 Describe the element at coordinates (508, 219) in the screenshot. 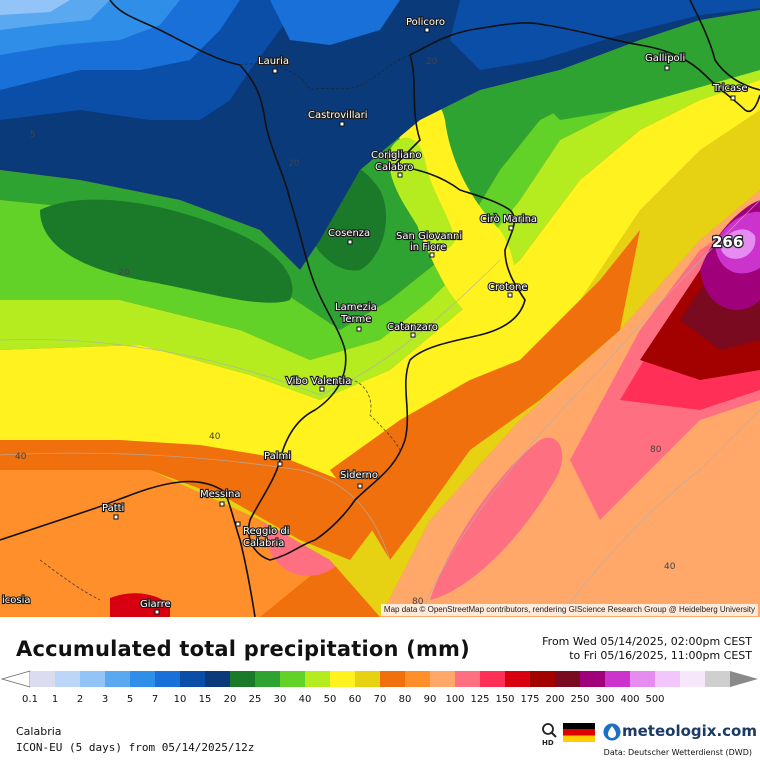

I see `city-label-ciro-marina: Cirò Marina` at that location.